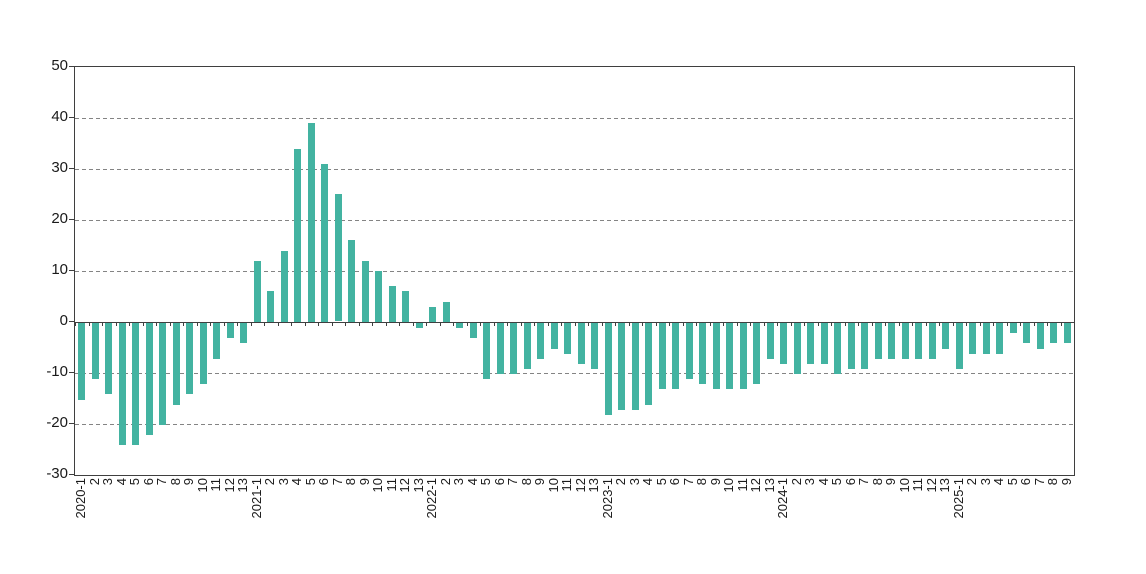  I want to click on x-tick-label: 10, so click(728, 485).